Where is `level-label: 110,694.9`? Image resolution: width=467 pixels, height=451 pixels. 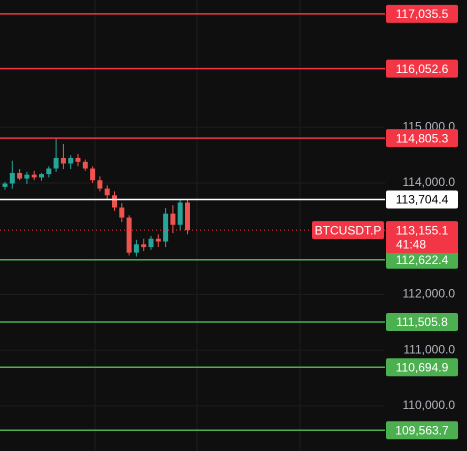
level-label: 110,694.9 is located at coordinates (422, 367).